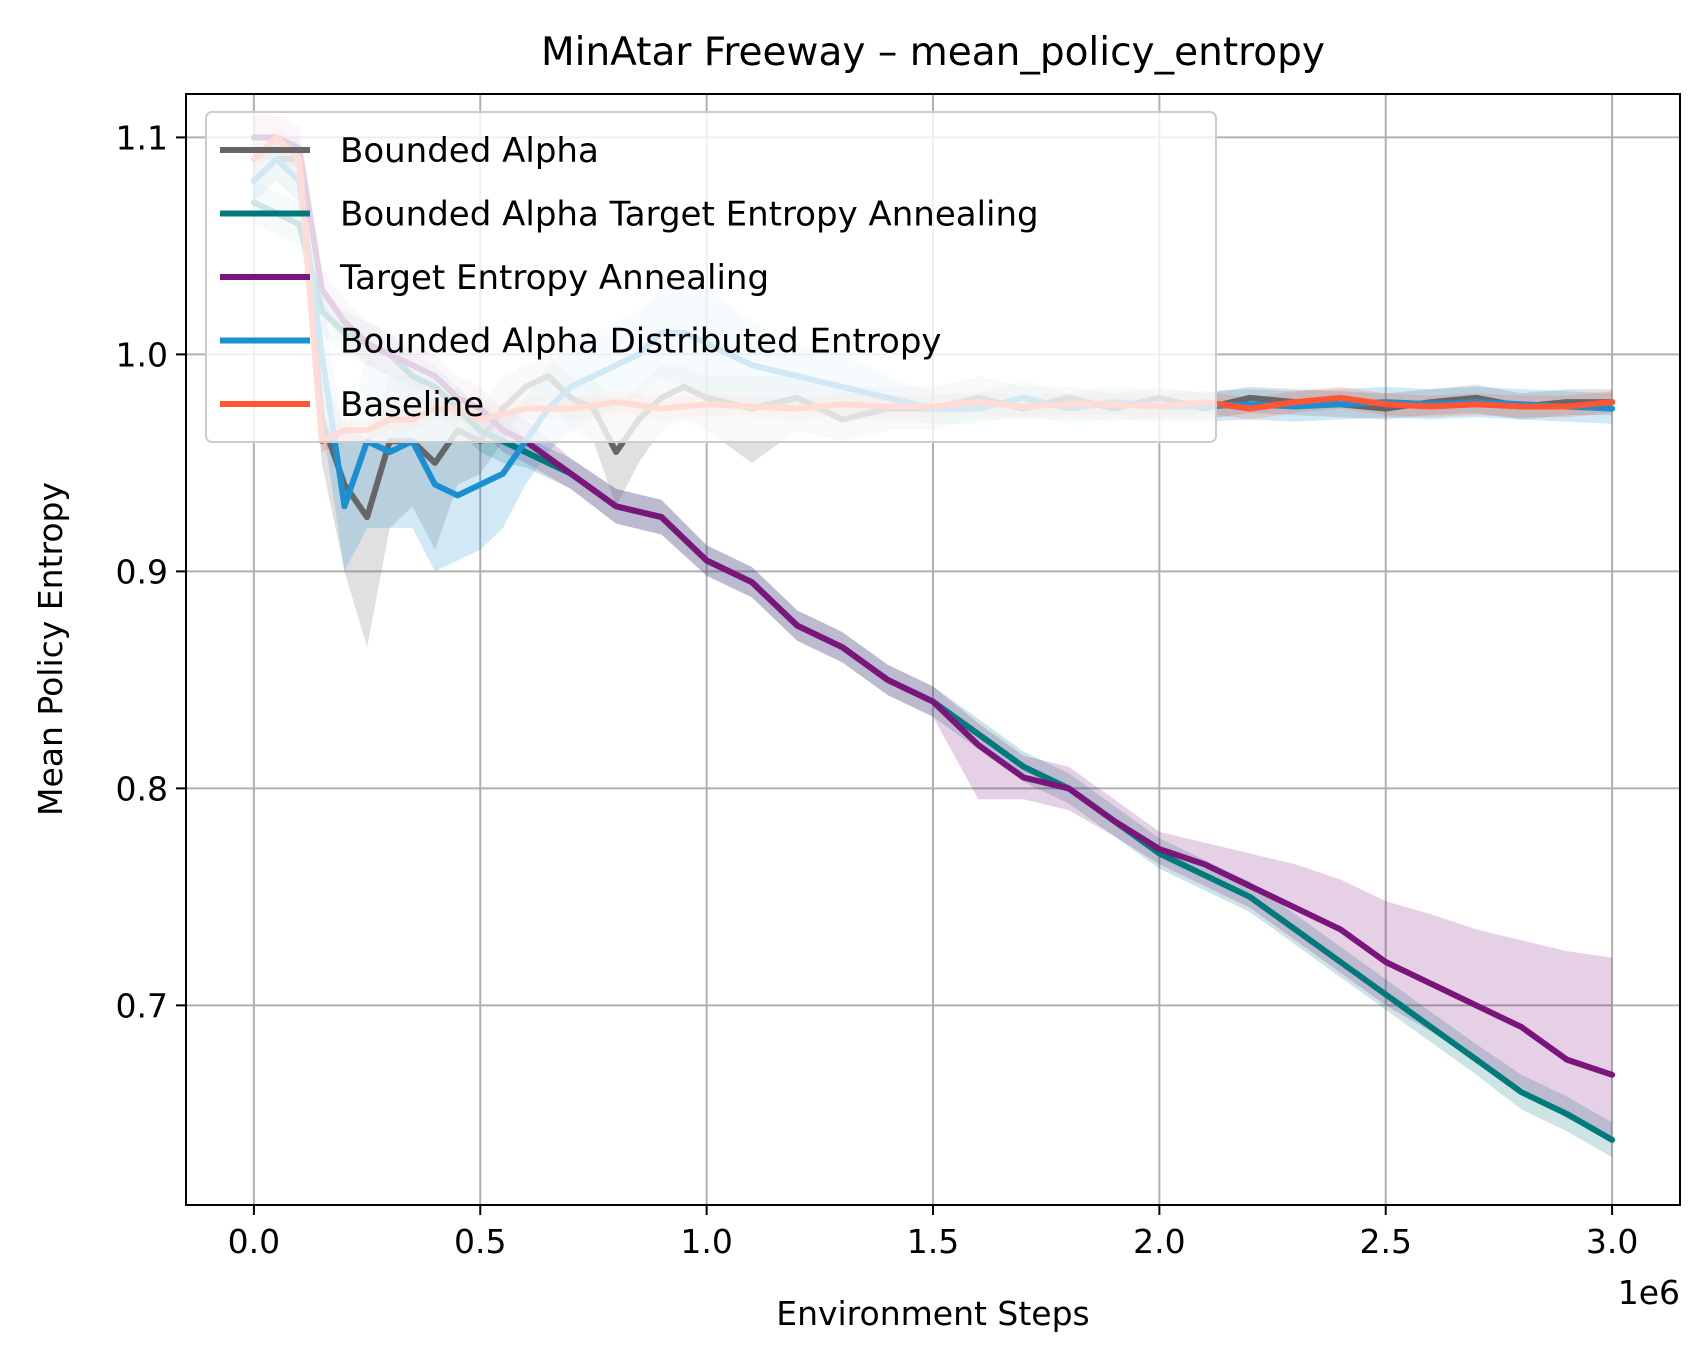 This screenshot has height=1361, width=1702. What do you see at coordinates (254, 1241) in the screenshot?
I see `x-tick-label: 0.0` at bounding box center [254, 1241].